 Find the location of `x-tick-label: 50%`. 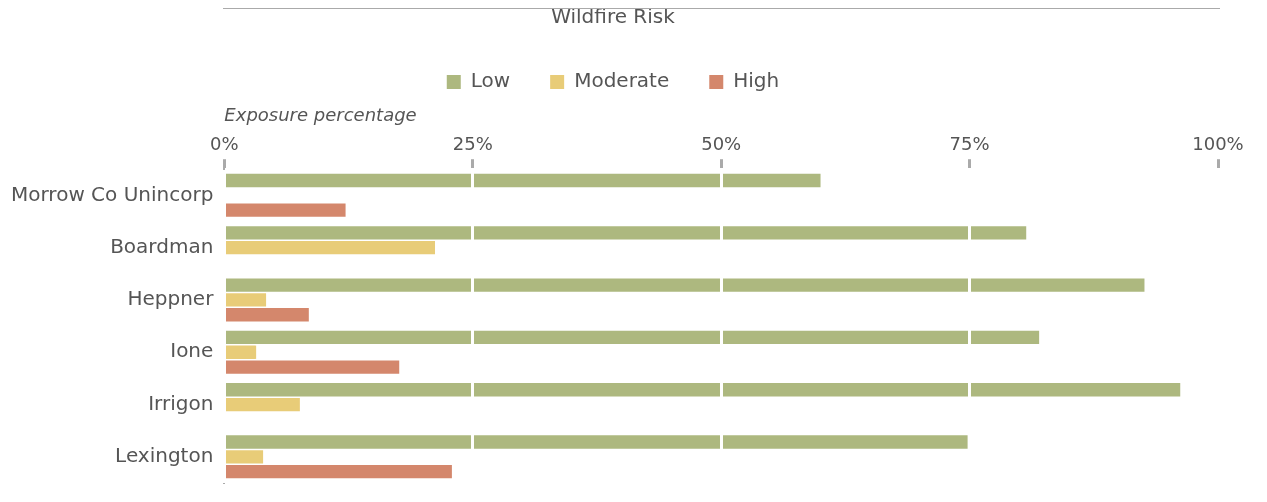

x-tick-label: 50% is located at coordinates (721, 144).